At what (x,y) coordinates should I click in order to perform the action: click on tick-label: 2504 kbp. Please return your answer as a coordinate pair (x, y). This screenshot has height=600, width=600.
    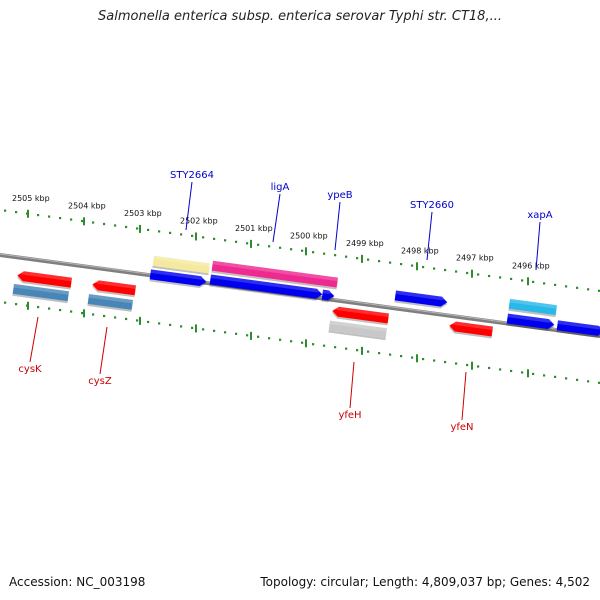
    Looking at the image, I should click on (87, 205).